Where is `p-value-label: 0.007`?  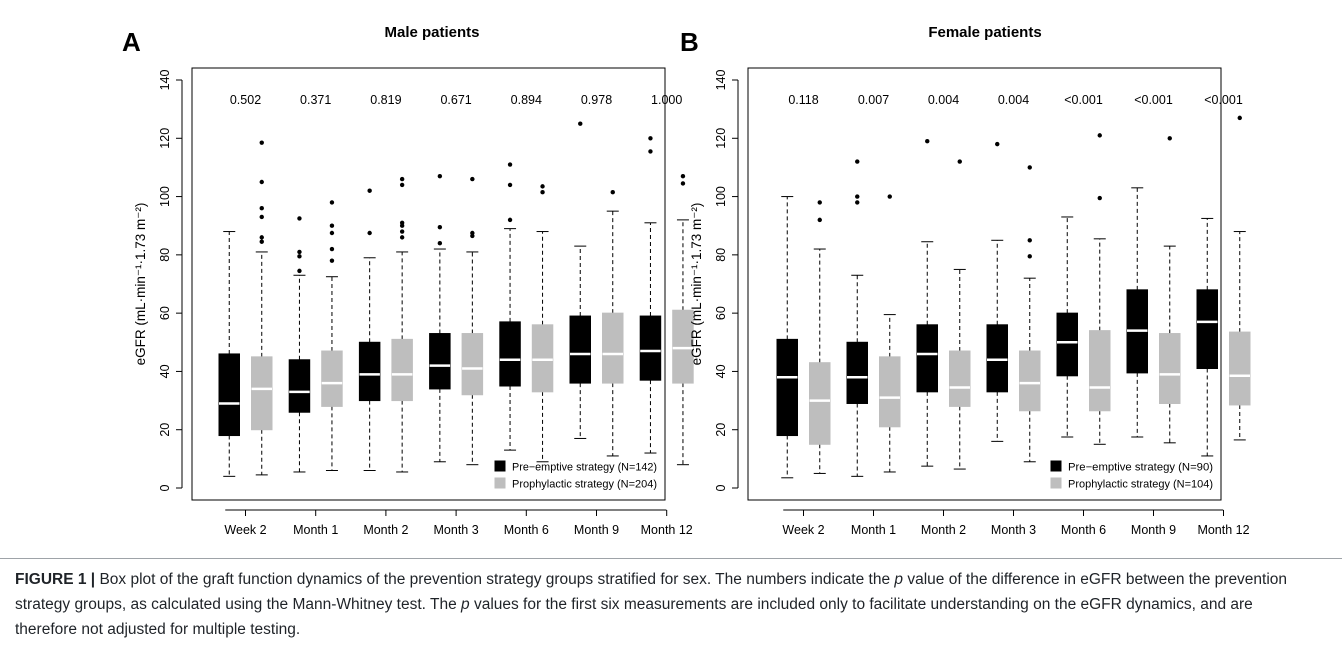 p-value-label: 0.007 is located at coordinates (873, 100).